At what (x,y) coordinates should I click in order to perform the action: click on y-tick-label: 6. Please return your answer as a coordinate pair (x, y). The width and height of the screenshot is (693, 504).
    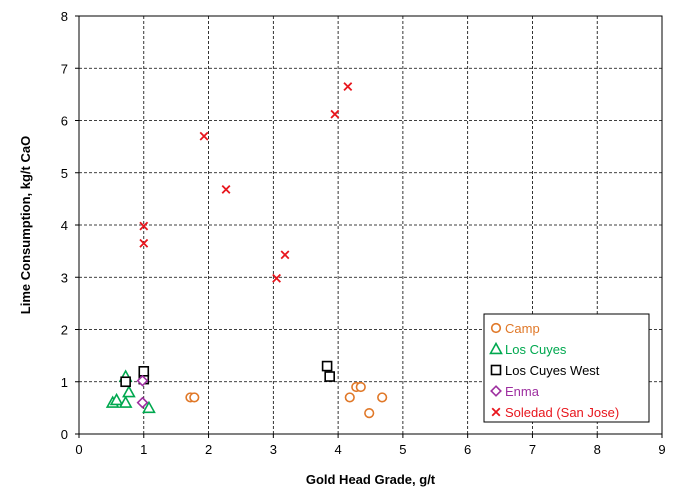
    Looking at the image, I should click on (64, 121).